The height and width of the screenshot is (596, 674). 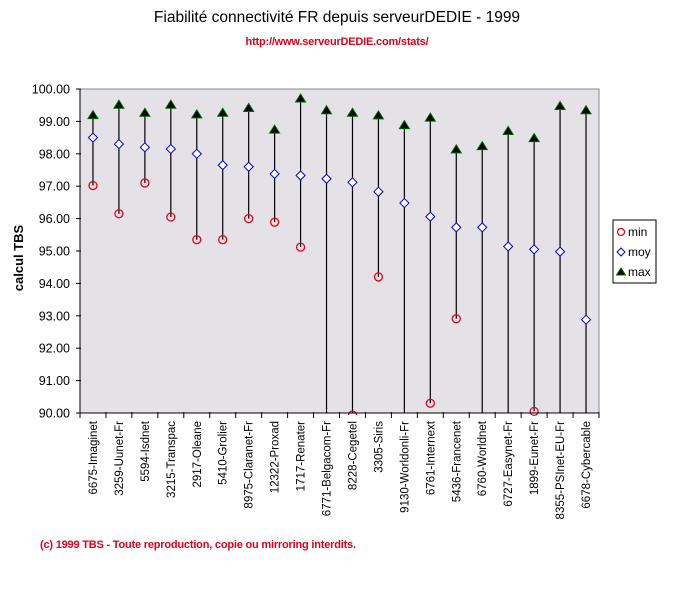 What do you see at coordinates (639, 252) in the screenshot?
I see `legend-moy-label: moy` at bounding box center [639, 252].